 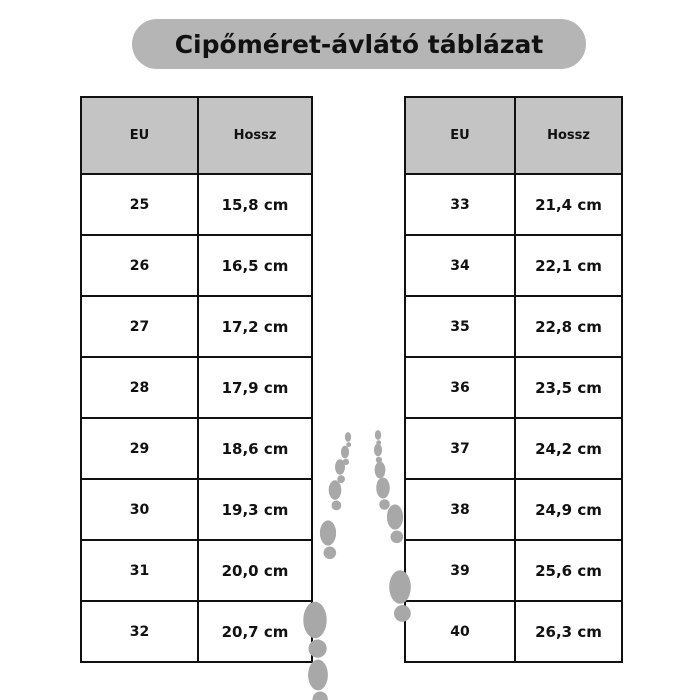 What do you see at coordinates (139, 448) in the screenshot?
I see `eu-size: 29` at bounding box center [139, 448].